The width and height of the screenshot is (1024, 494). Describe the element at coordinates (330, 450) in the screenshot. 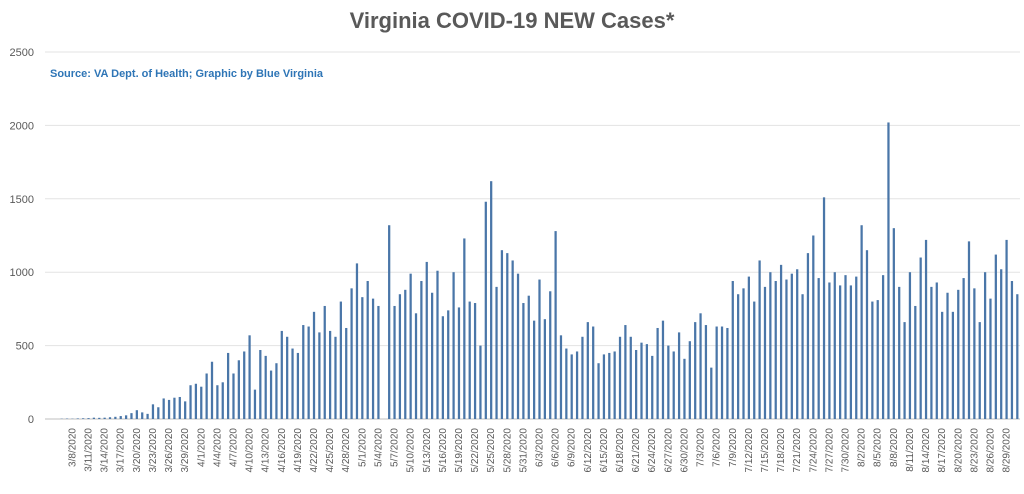

I see `x-tick-label: 4/25/2020` at that location.